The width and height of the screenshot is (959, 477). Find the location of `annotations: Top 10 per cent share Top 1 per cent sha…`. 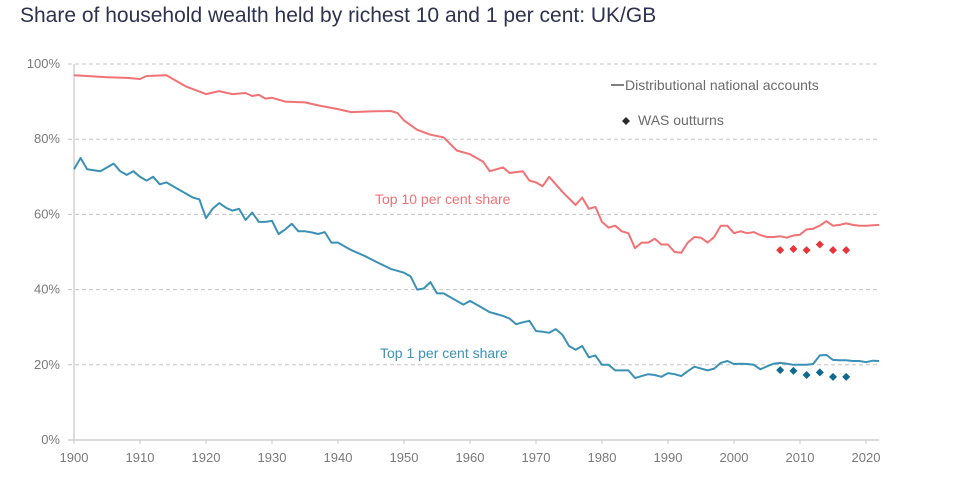

annotations: Top 10 per cent share Top 1 per cent sha… is located at coordinates (443, 276).